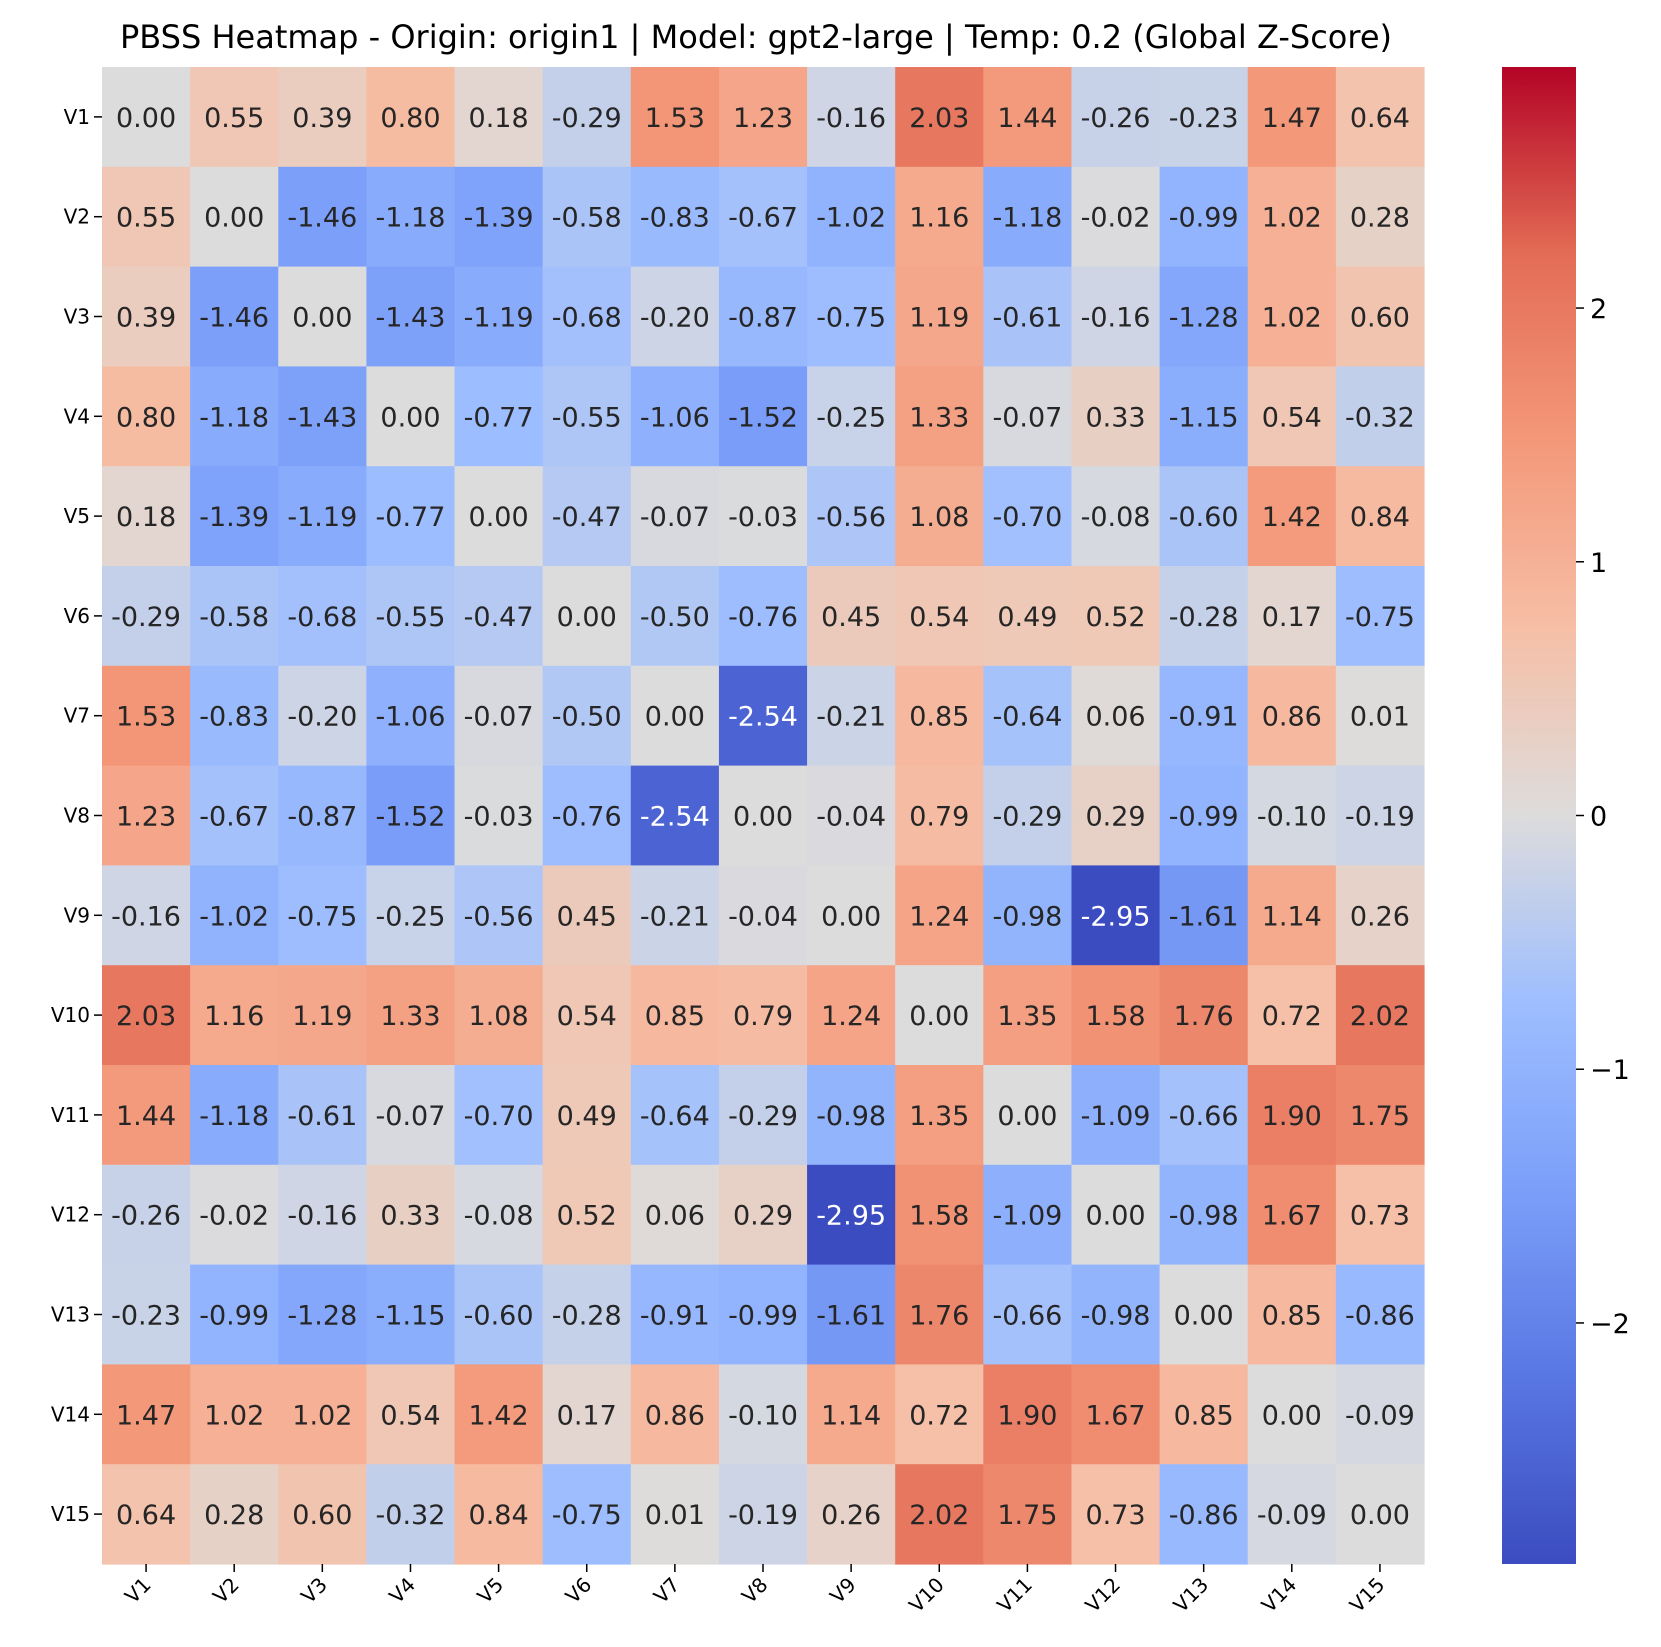 The width and height of the screenshot is (1661, 1647). Describe the element at coordinates (675, 218) in the screenshot. I see `cell-value-label: -0.83` at that location.